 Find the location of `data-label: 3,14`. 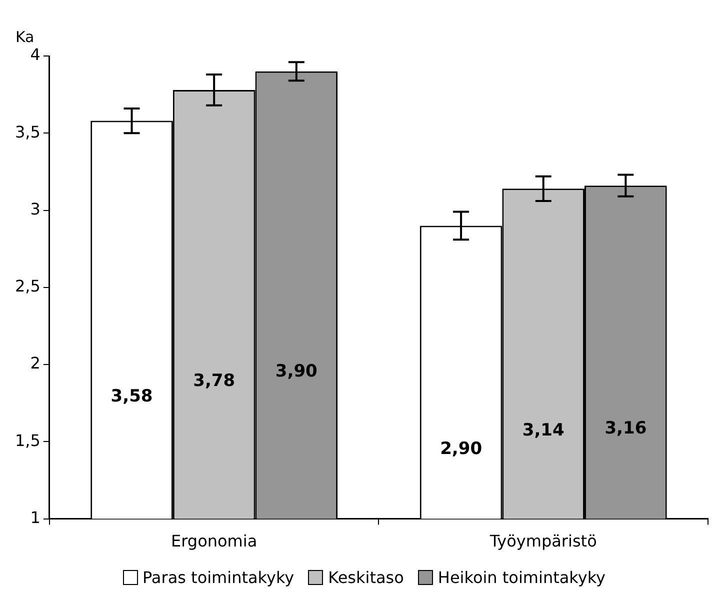

data-label: 3,14 is located at coordinates (543, 430).